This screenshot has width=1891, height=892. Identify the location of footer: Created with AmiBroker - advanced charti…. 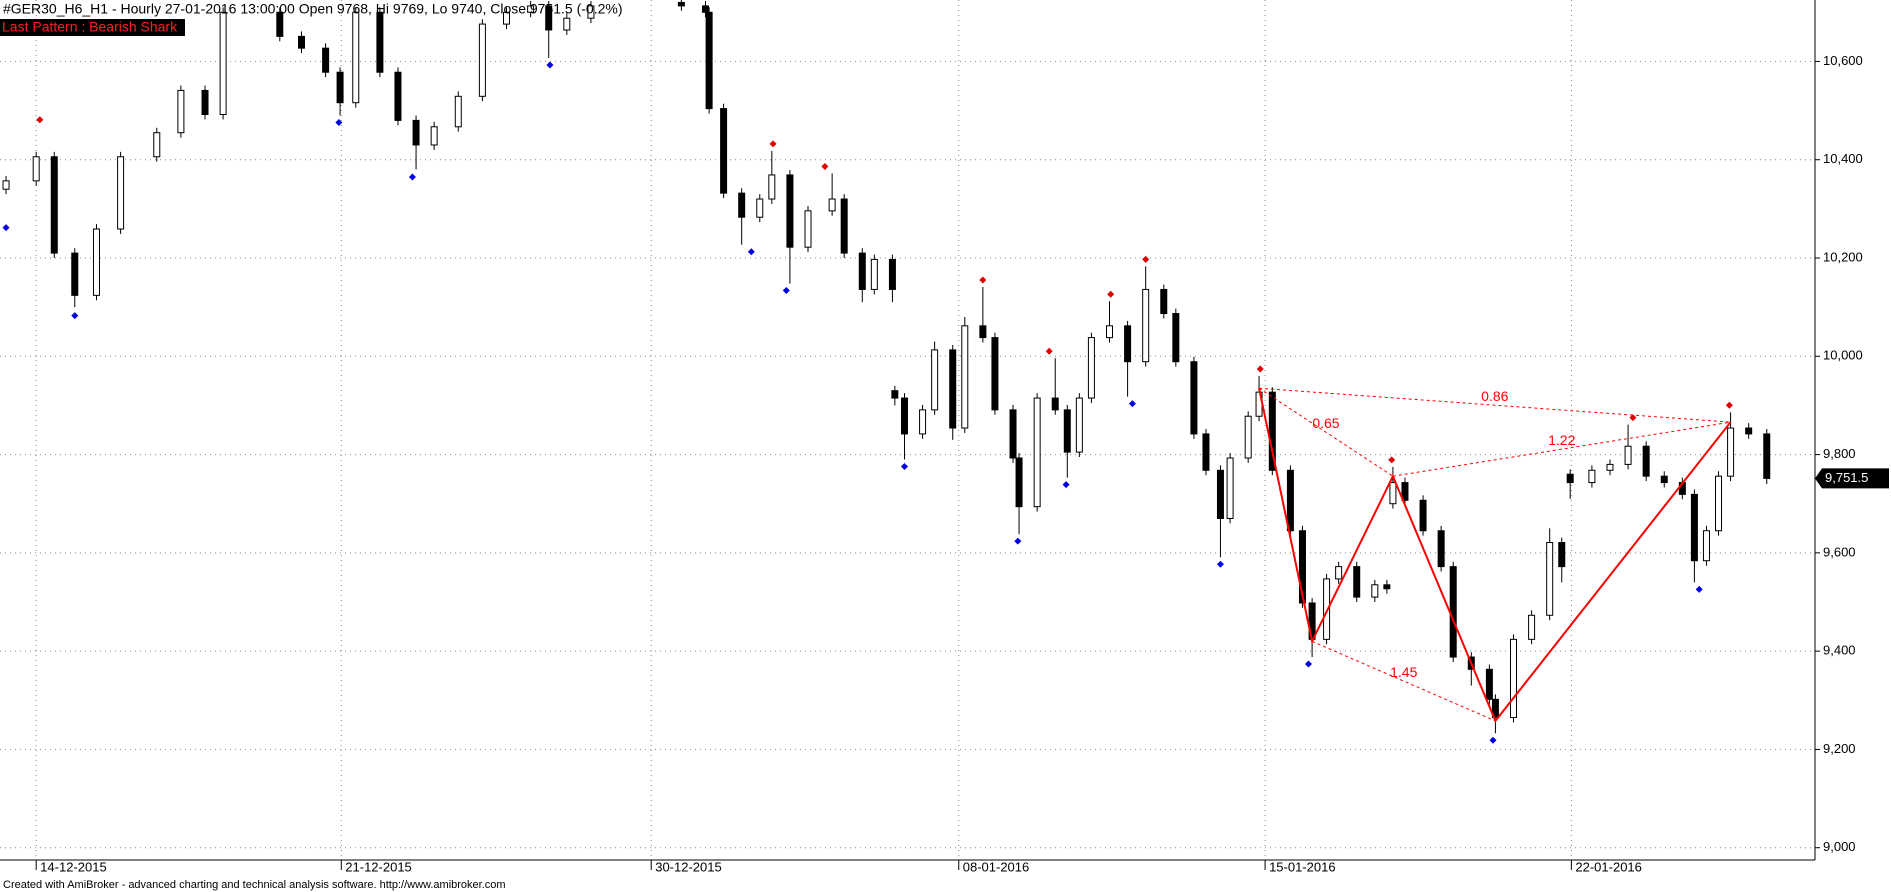
(254, 885).